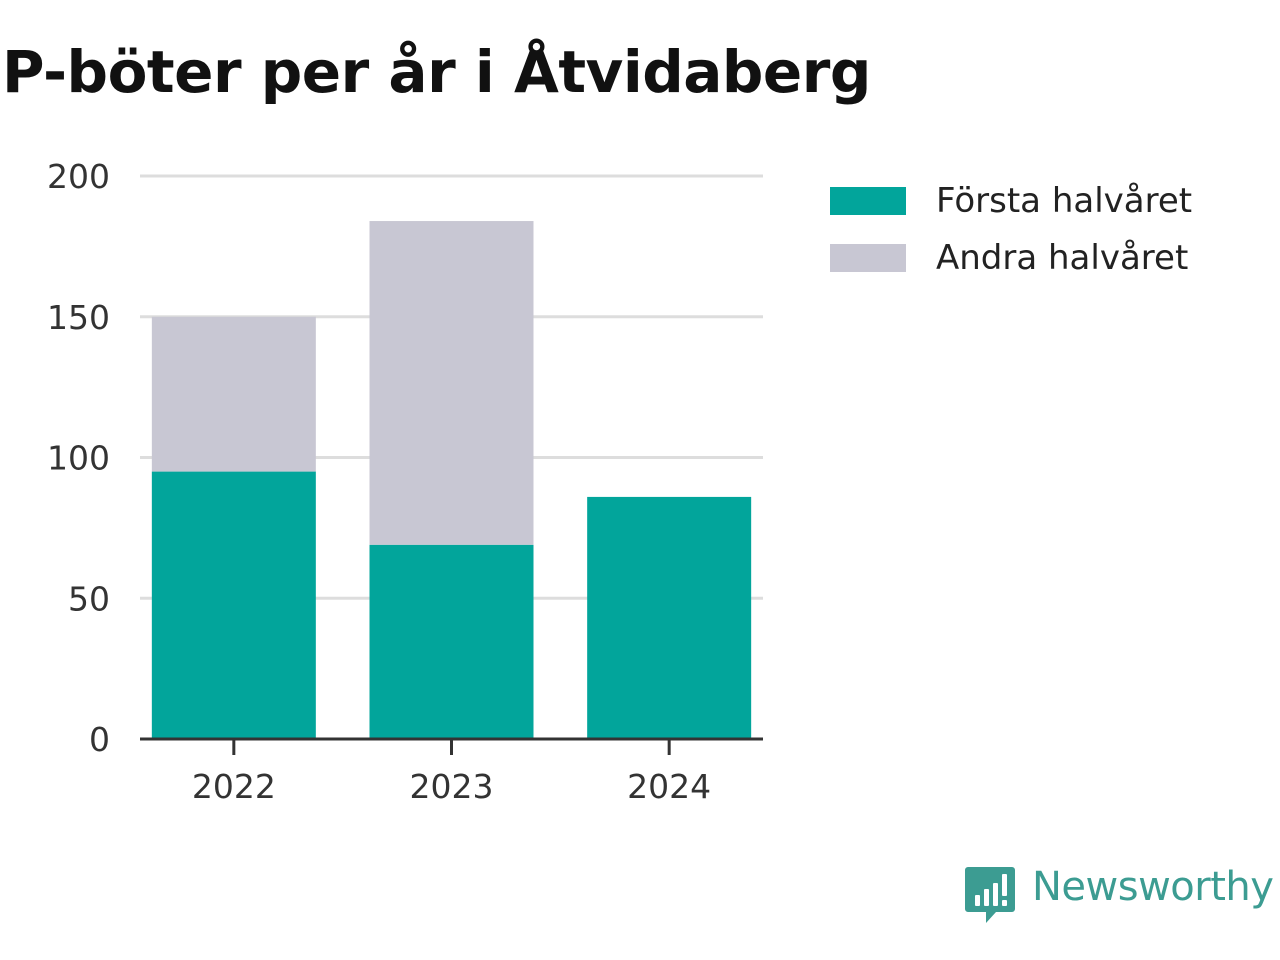 The width and height of the screenshot is (1280, 960). Describe the element at coordinates (1153, 887) in the screenshot. I see `brand-name: Newsworthy` at that location.